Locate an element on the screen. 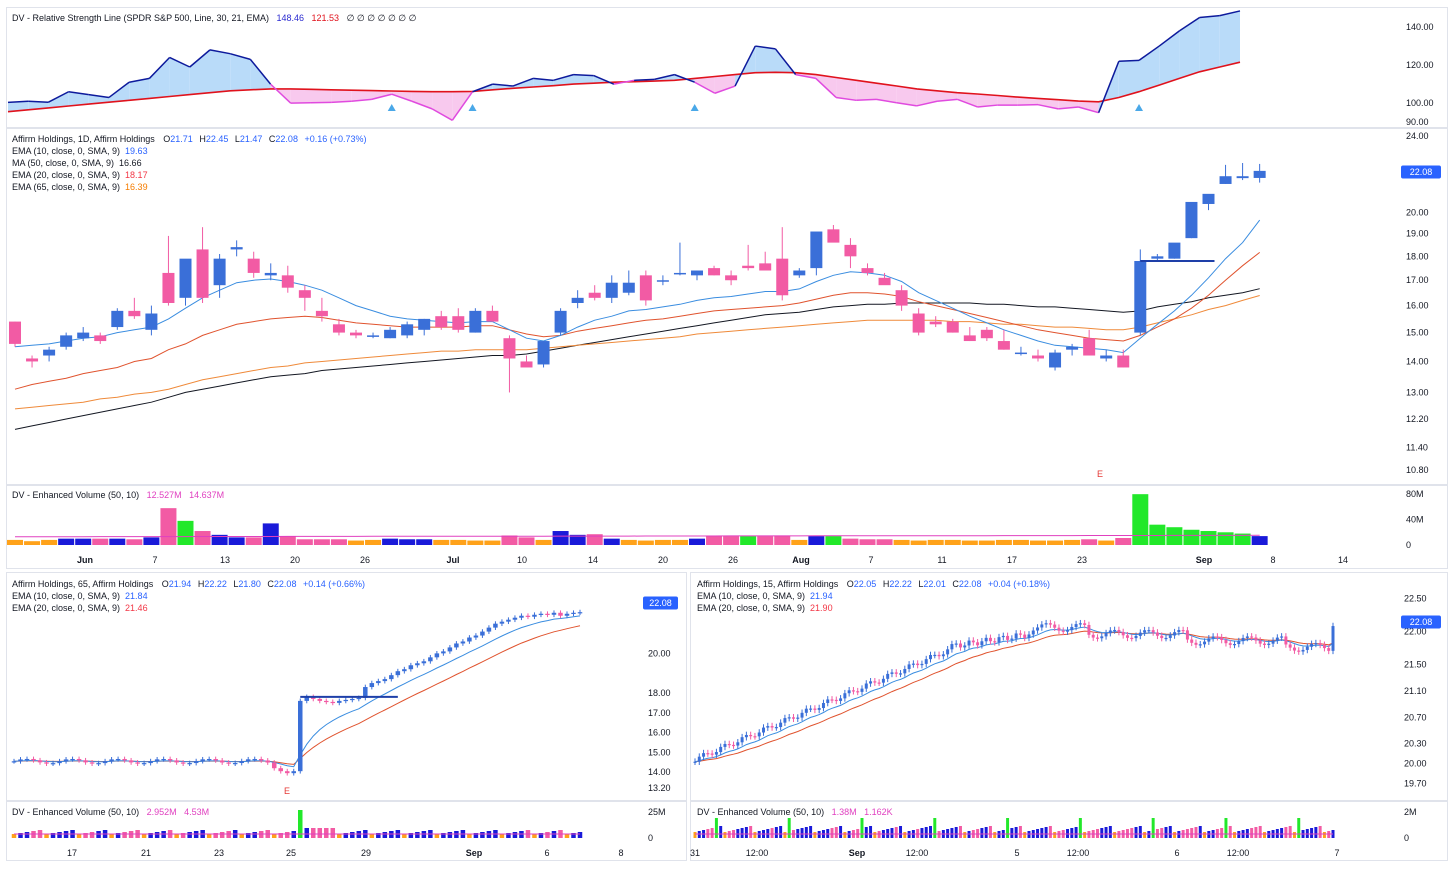 The width and height of the screenshot is (1456, 869). daily-legend-open: 21.71 is located at coordinates (181, 139).